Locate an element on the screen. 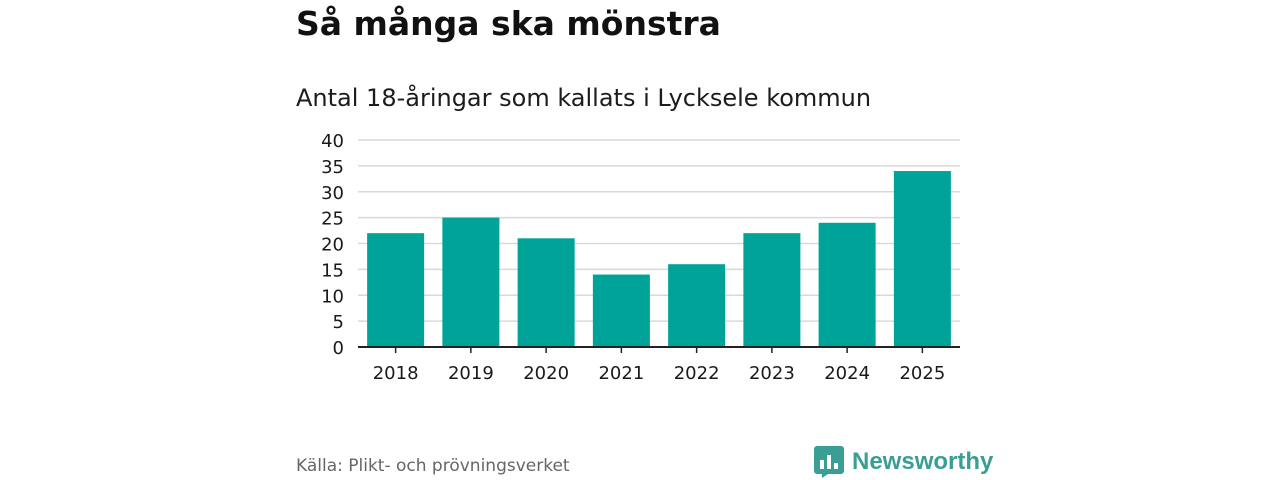 This screenshot has width=1280, height=480. brand-name: Newsworthy is located at coordinates (923, 461).